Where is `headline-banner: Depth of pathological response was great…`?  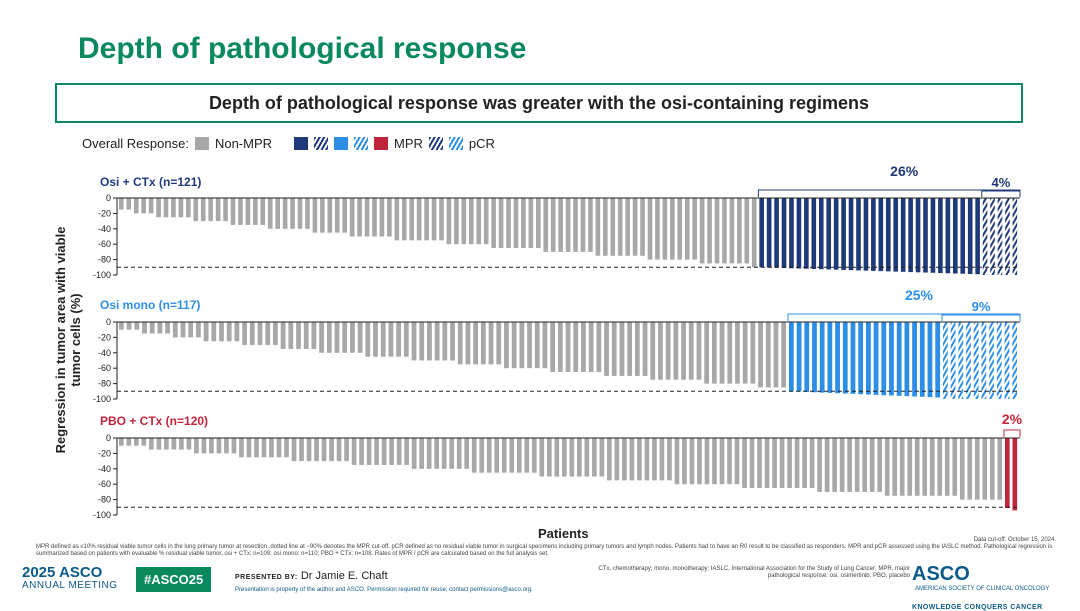
headline-banner: Depth of pathological response was great… is located at coordinates (539, 103).